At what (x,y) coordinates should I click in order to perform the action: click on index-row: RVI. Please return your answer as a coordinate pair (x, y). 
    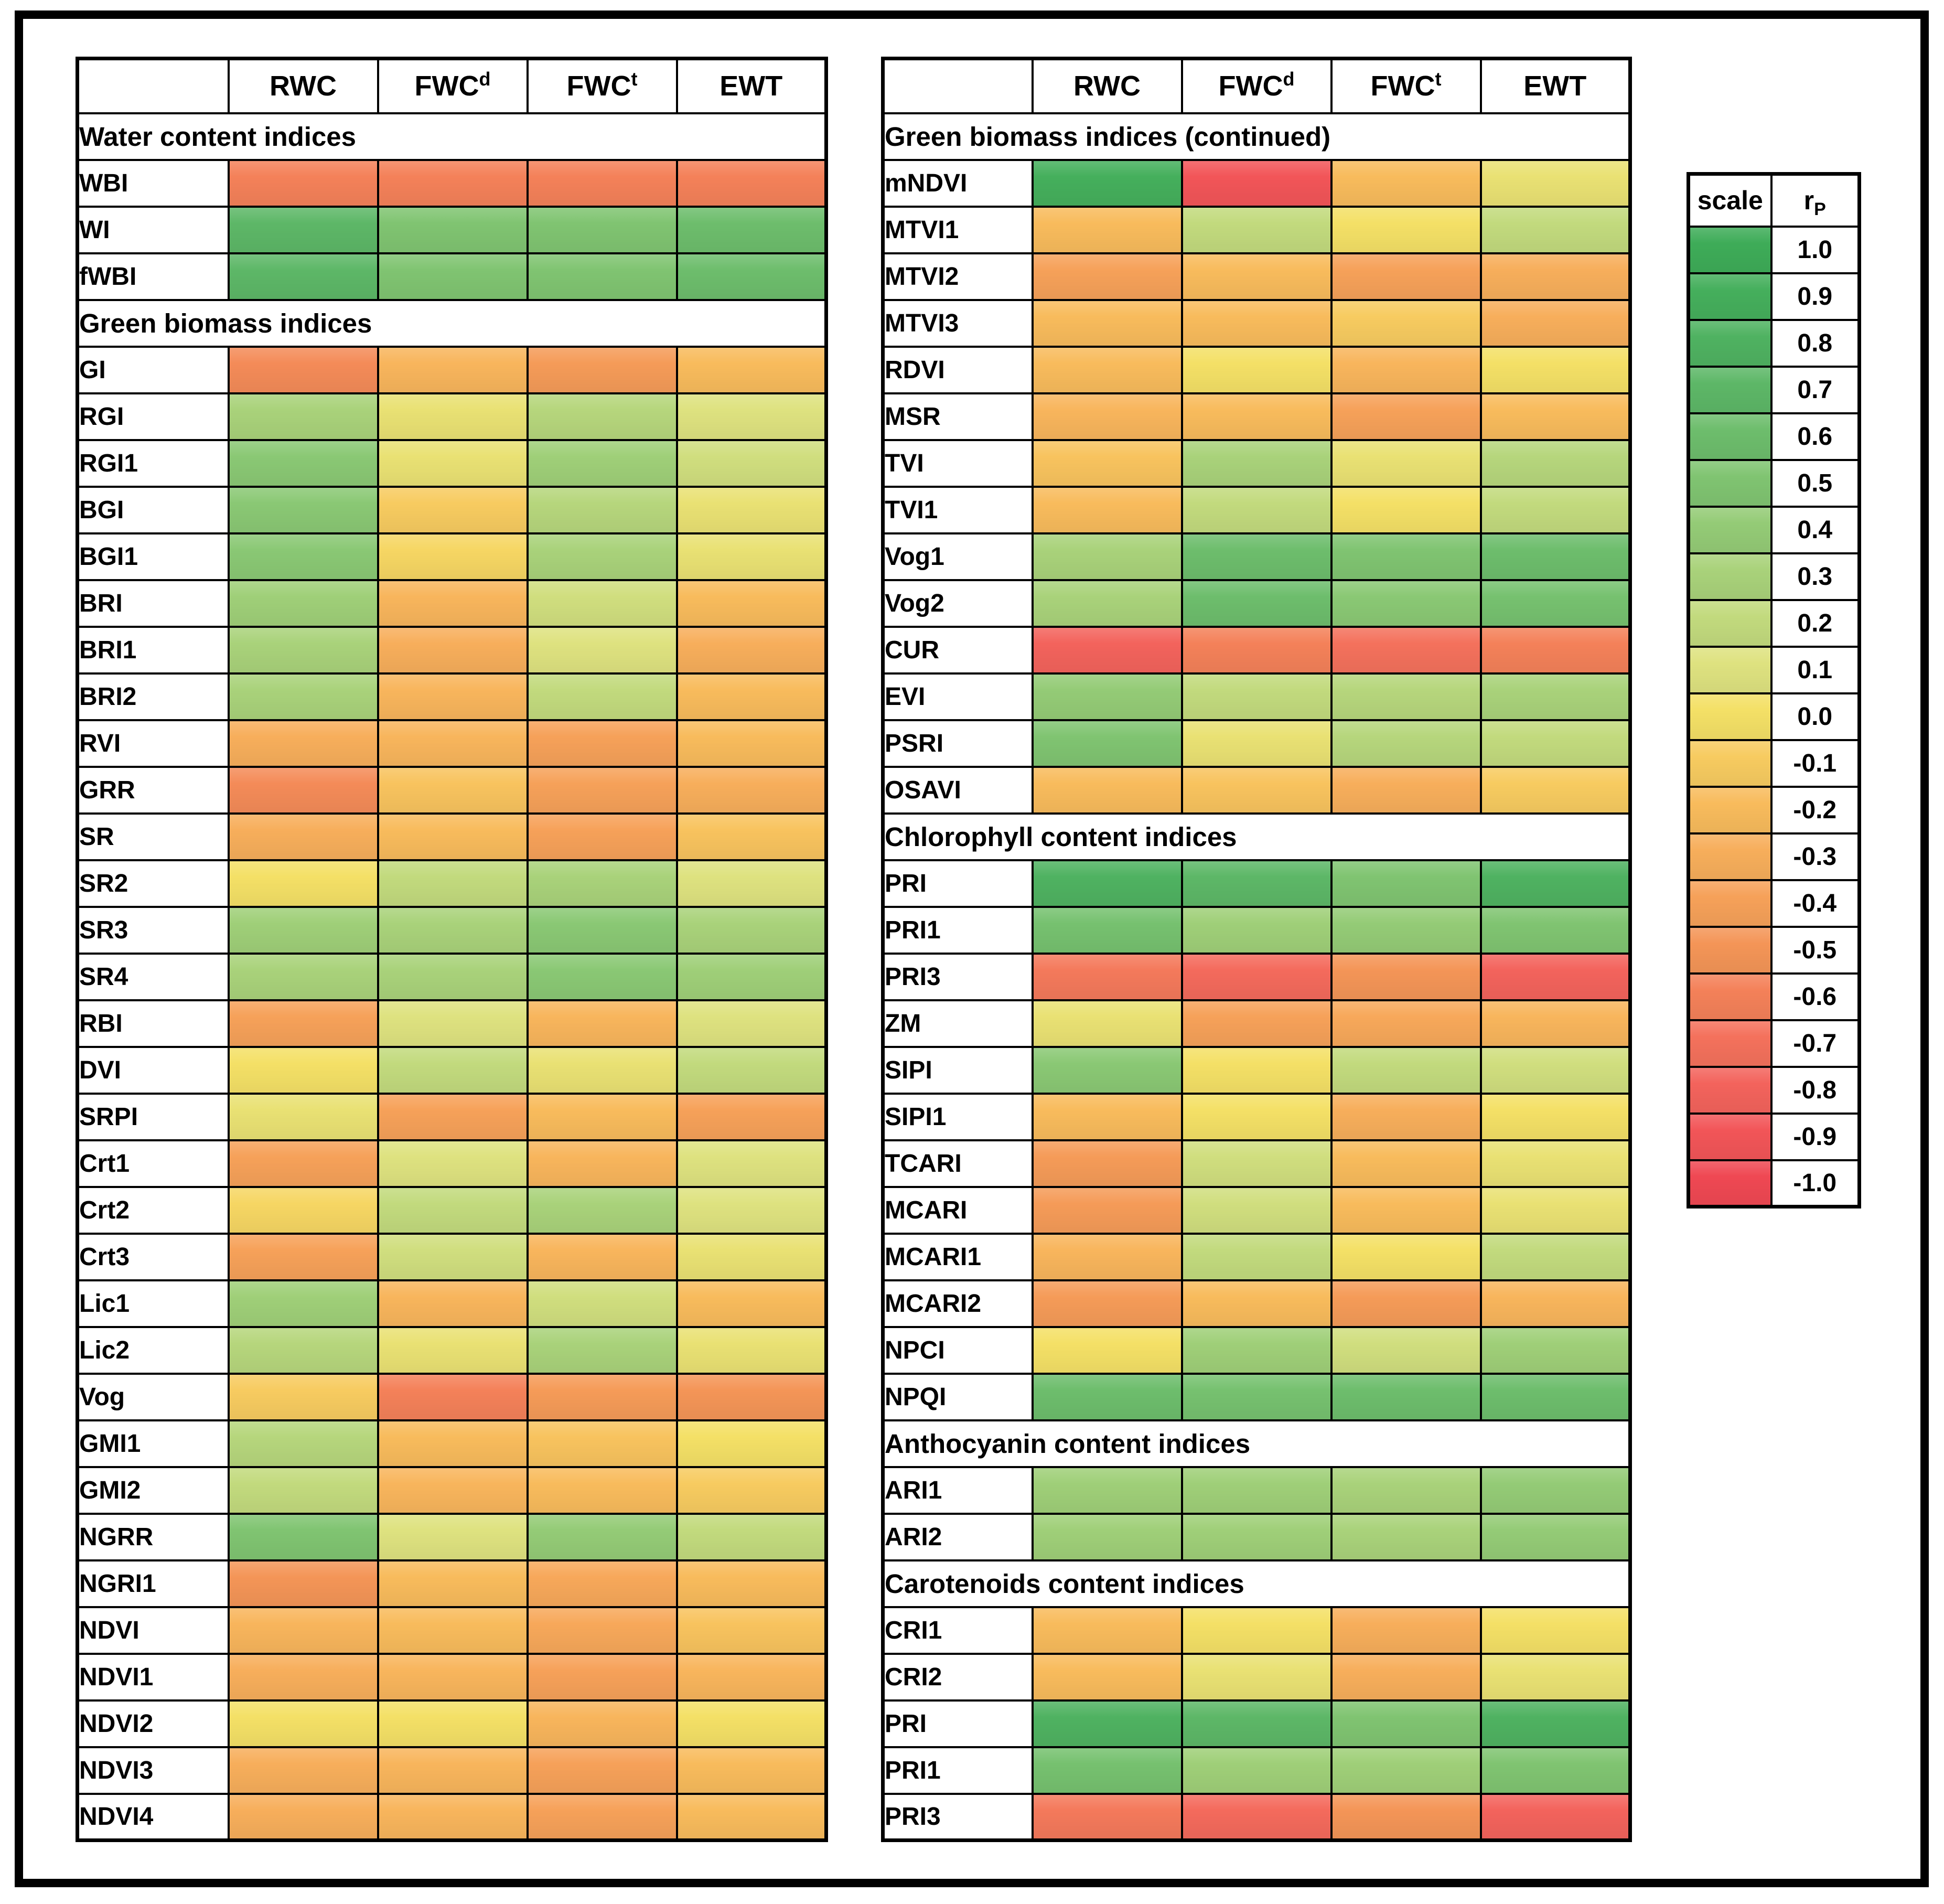
    Looking at the image, I should click on (452, 744).